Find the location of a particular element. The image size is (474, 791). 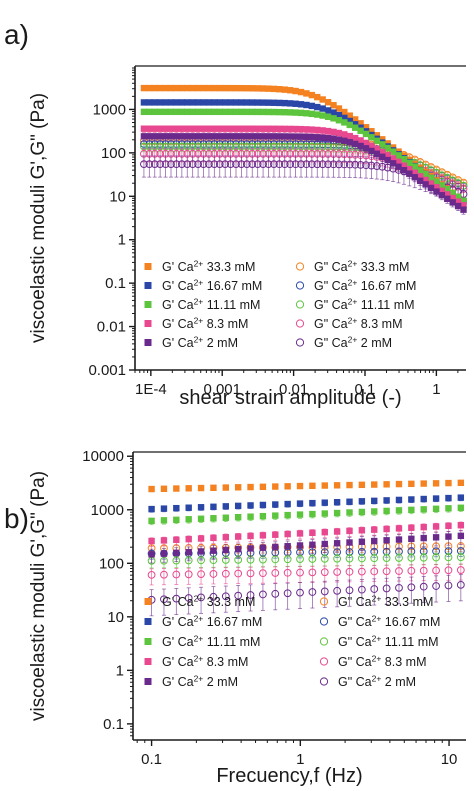

legend-entry: G' Ca2+ 2 mM is located at coordinates (200, 342).